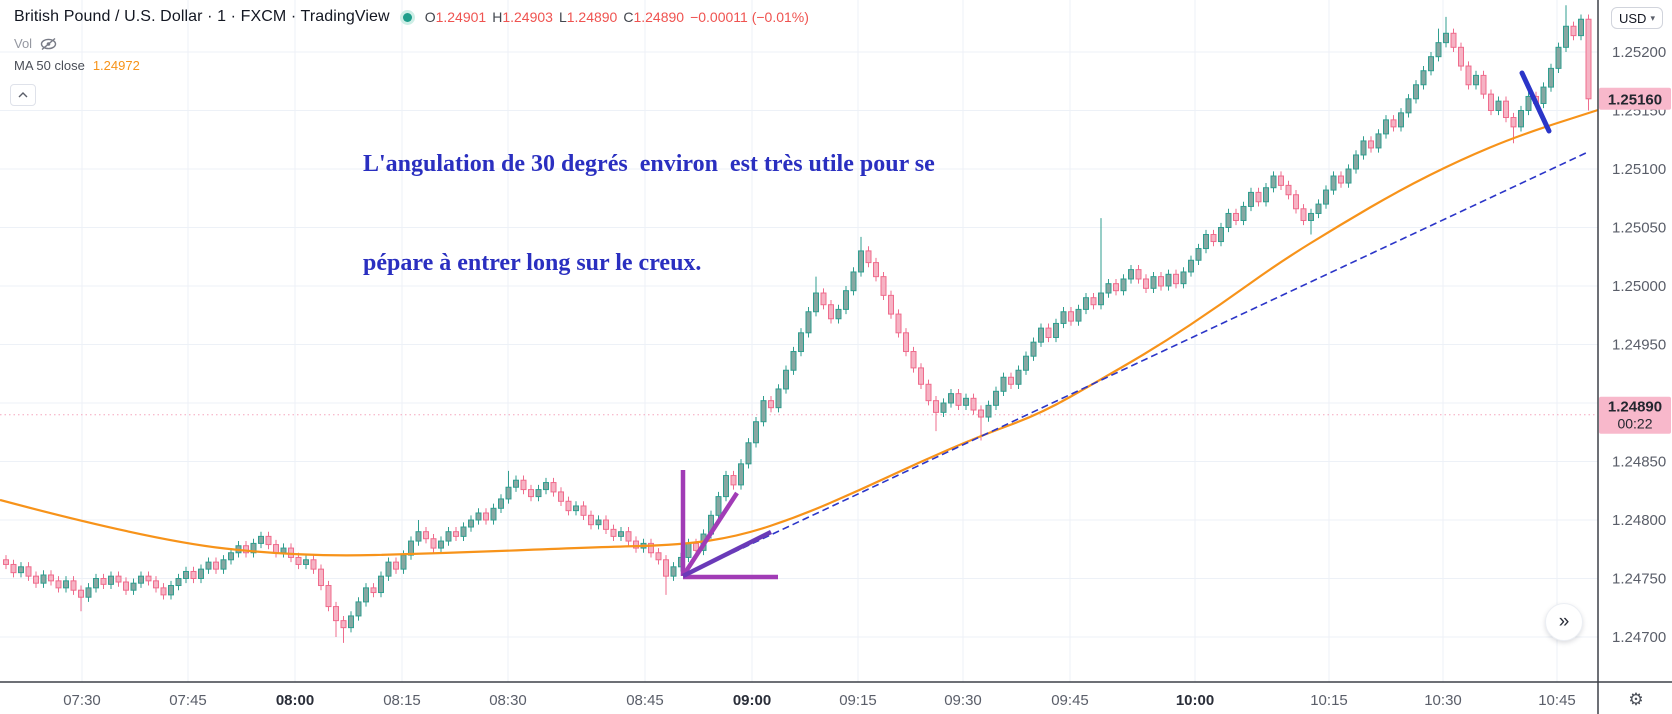 This screenshot has height=714, width=1672. I want to click on angle-fan-shallow-ray, so click(727, 554).